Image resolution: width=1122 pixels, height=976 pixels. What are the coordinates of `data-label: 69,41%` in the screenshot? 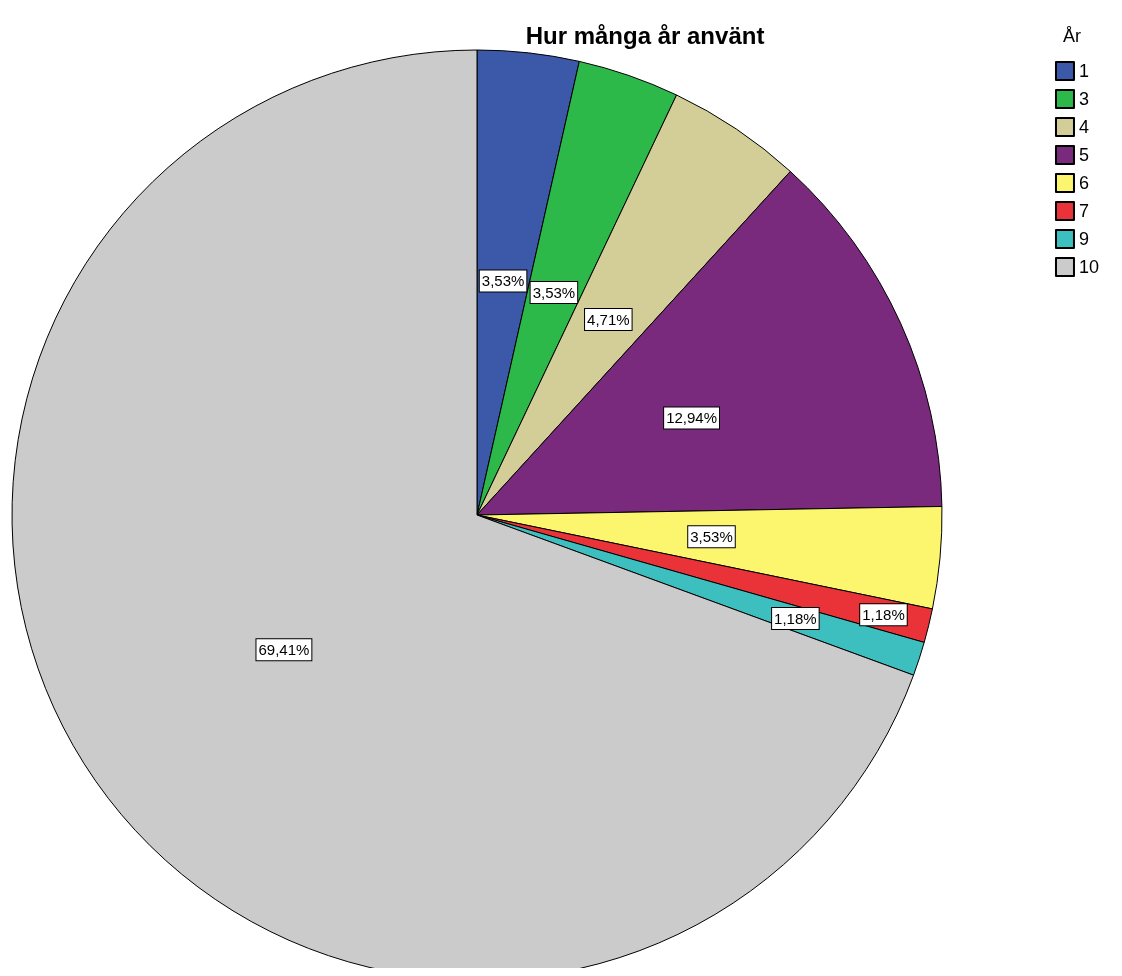 It's located at (284, 650).